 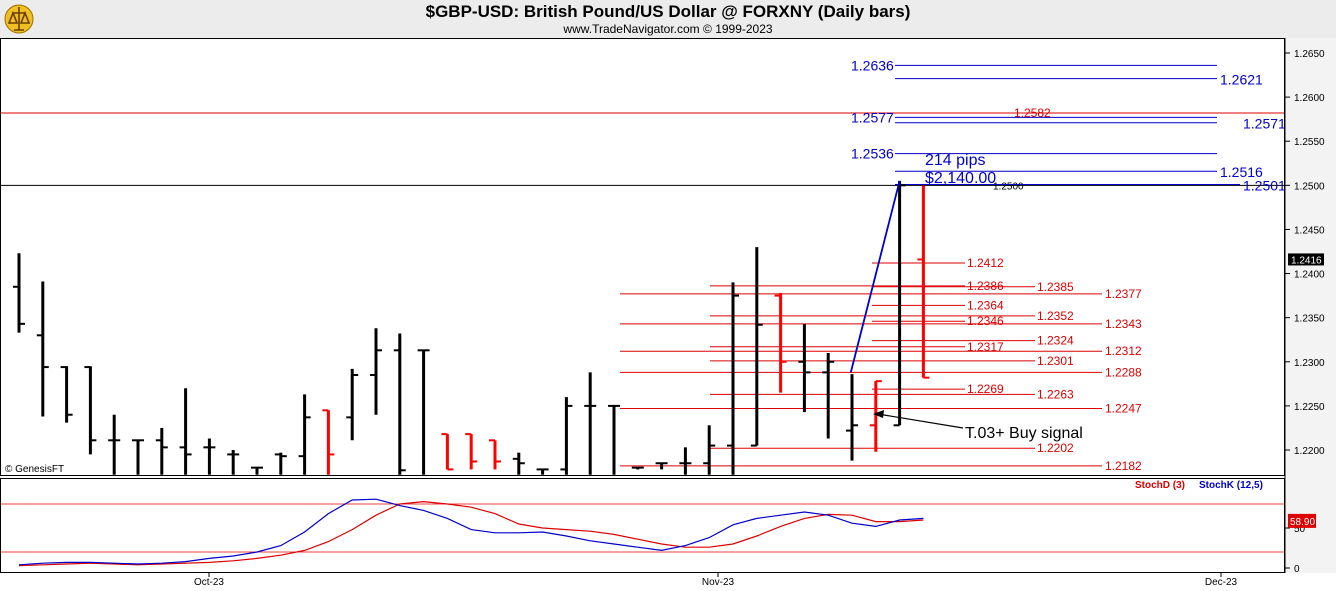 What do you see at coordinates (985, 347) in the screenshot?
I see `red-level-label: 1.2317` at bounding box center [985, 347].